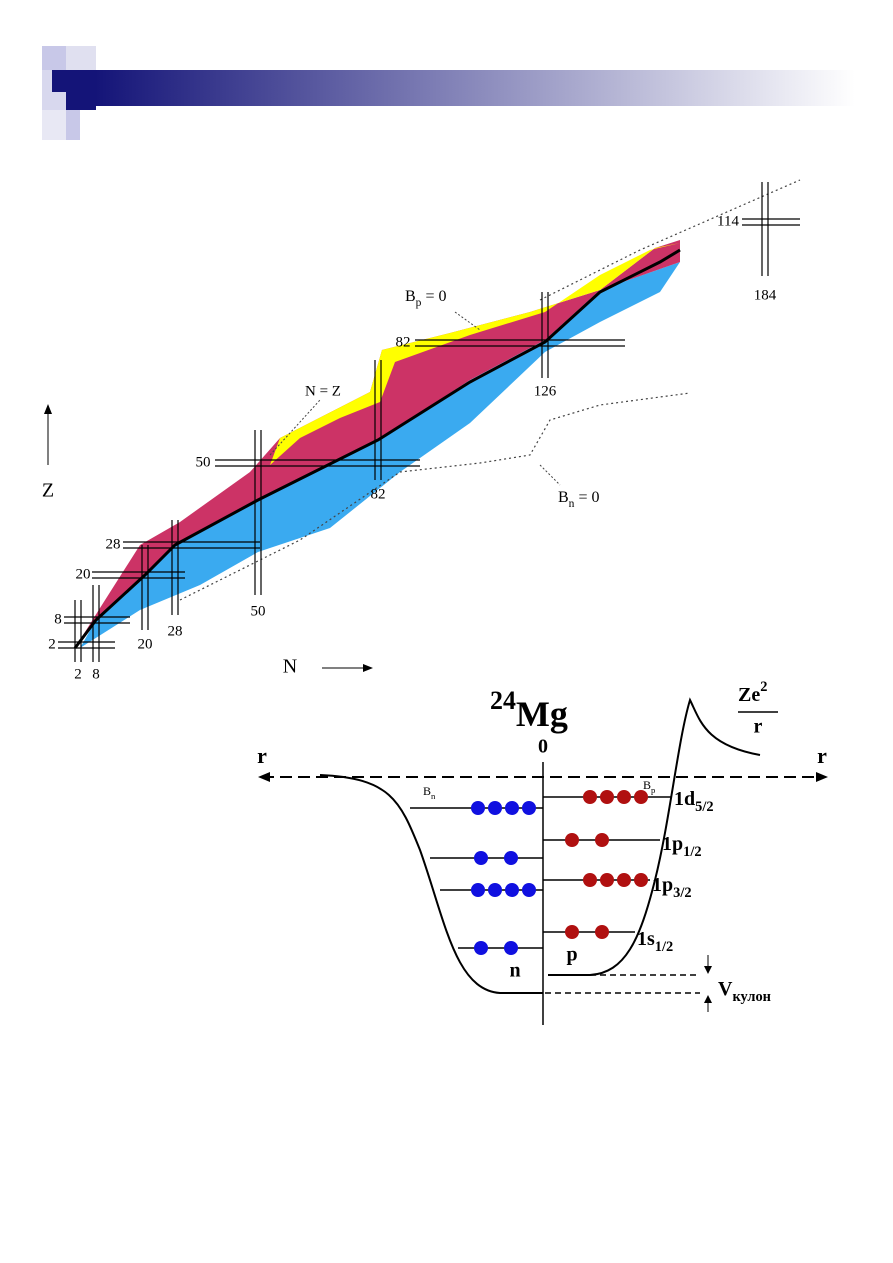  What do you see at coordinates (758, 727) in the screenshot?
I see `coulomb-denominator: r` at bounding box center [758, 727].